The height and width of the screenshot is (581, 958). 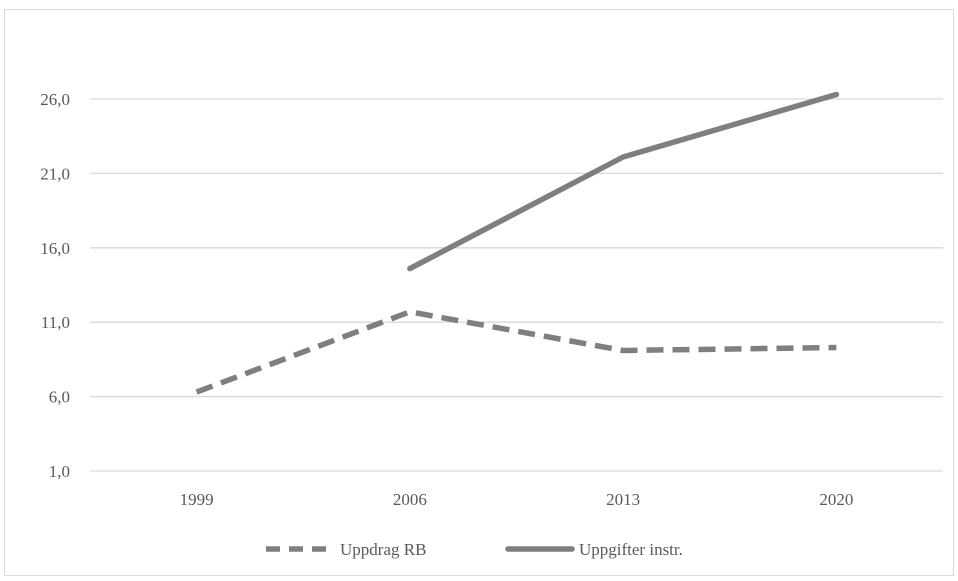 What do you see at coordinates (410, 499) in the screenshot?
I see `x-tick-label: 2006` at bounding box center [410, 499].